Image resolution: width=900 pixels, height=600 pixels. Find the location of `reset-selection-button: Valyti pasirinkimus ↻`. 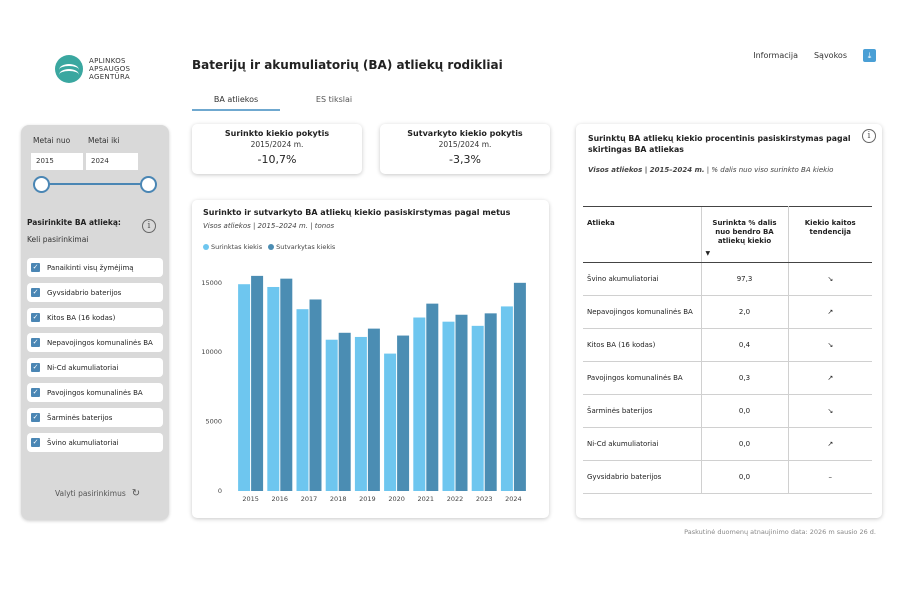

reset-selection-button: Valyti pasirinkimus ↻ is located at coordinates (98, 493).